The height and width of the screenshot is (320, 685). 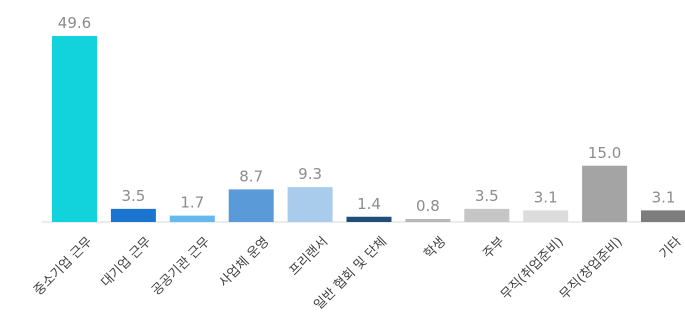 I want to click on data-label-3: 1.7, so click(x=192, y=203).